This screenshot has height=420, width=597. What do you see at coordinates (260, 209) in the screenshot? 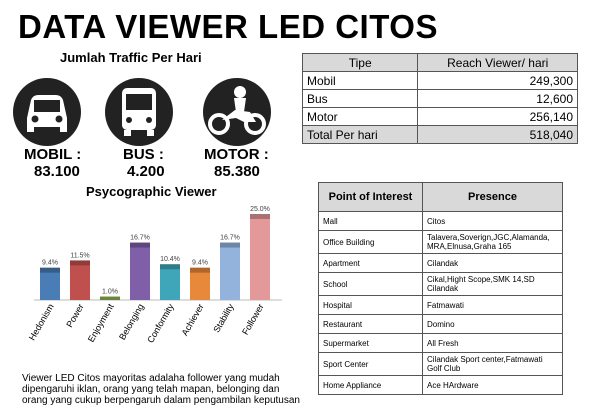
I see `value-label: 25.0%` at bounding box center [260, 209].